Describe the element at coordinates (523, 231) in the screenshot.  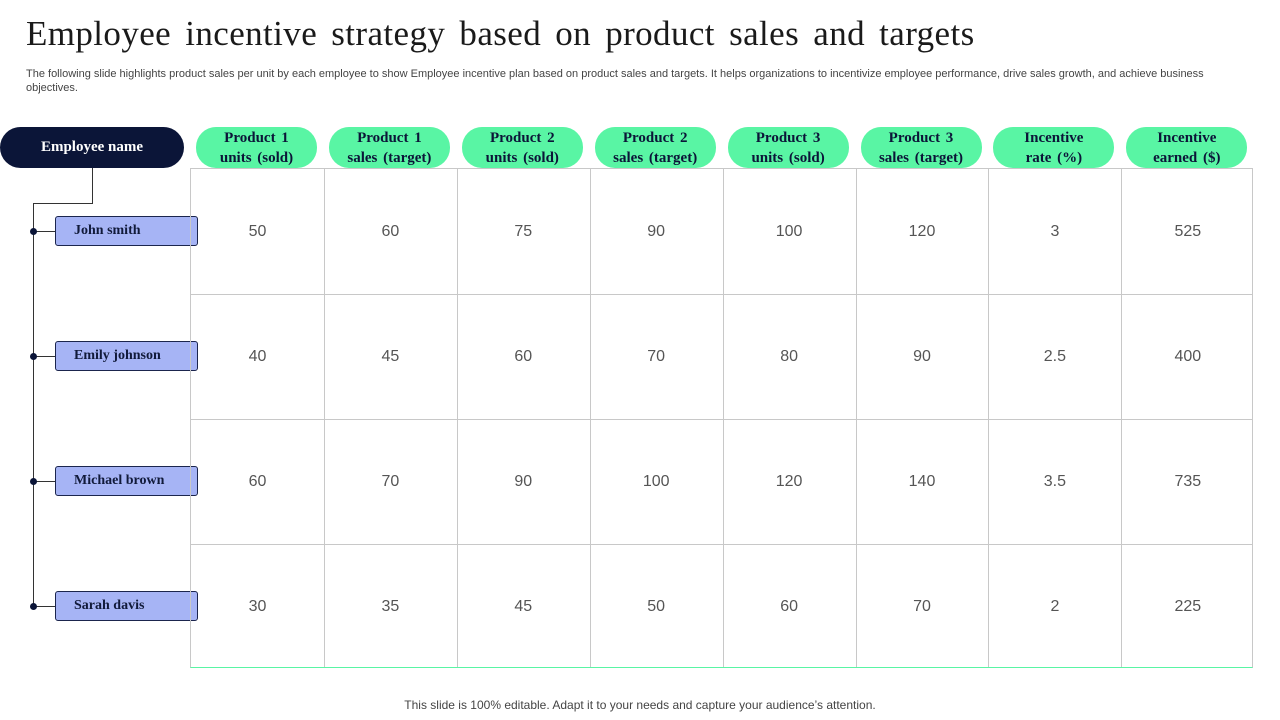
I see `table-cell: 75` at that location.